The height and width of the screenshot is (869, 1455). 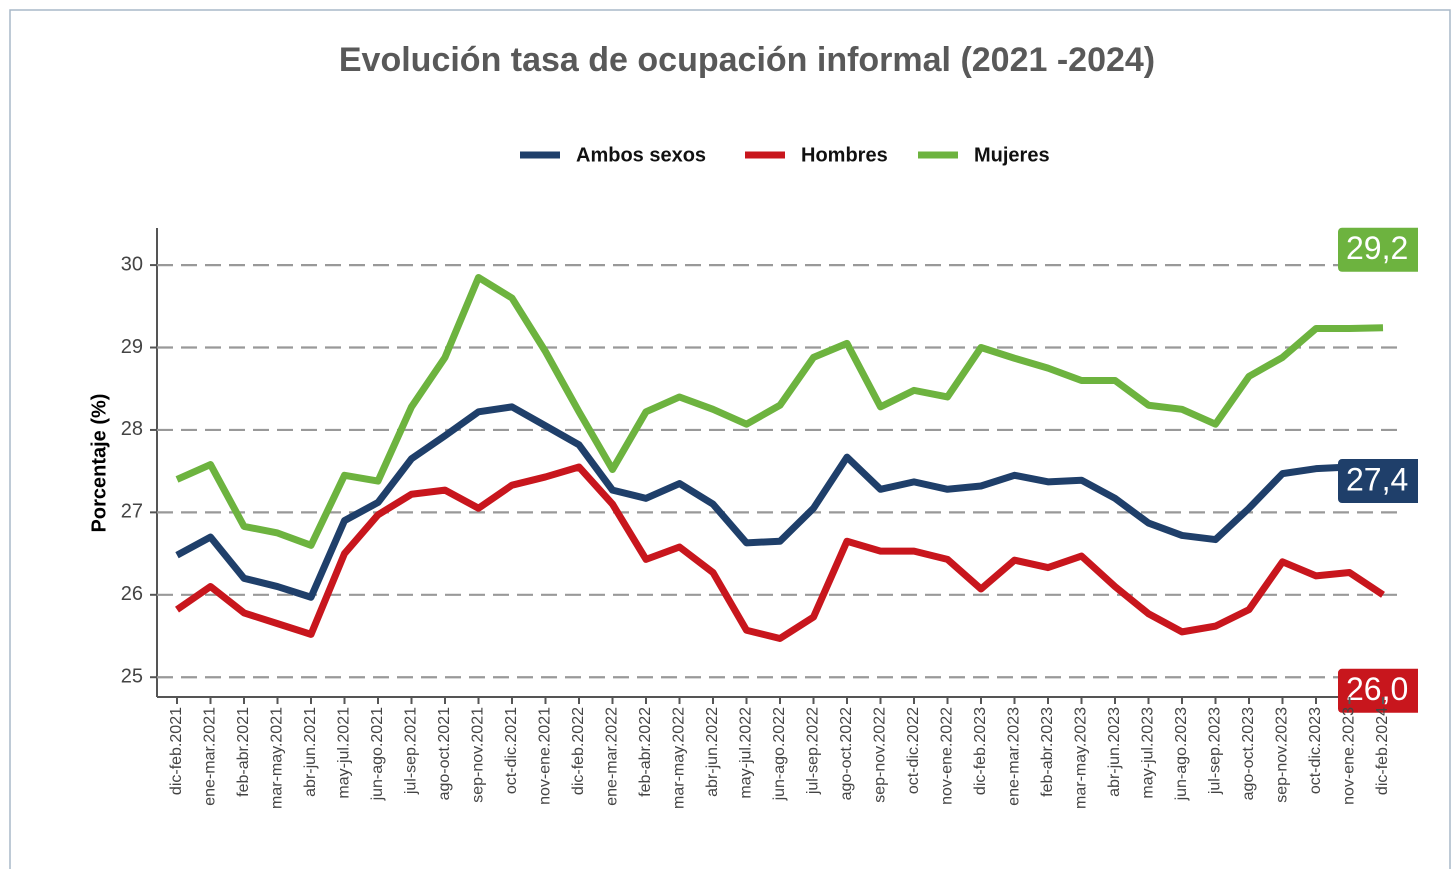 I want to click on legend-label: Hombres, so click(x=844, y=155).